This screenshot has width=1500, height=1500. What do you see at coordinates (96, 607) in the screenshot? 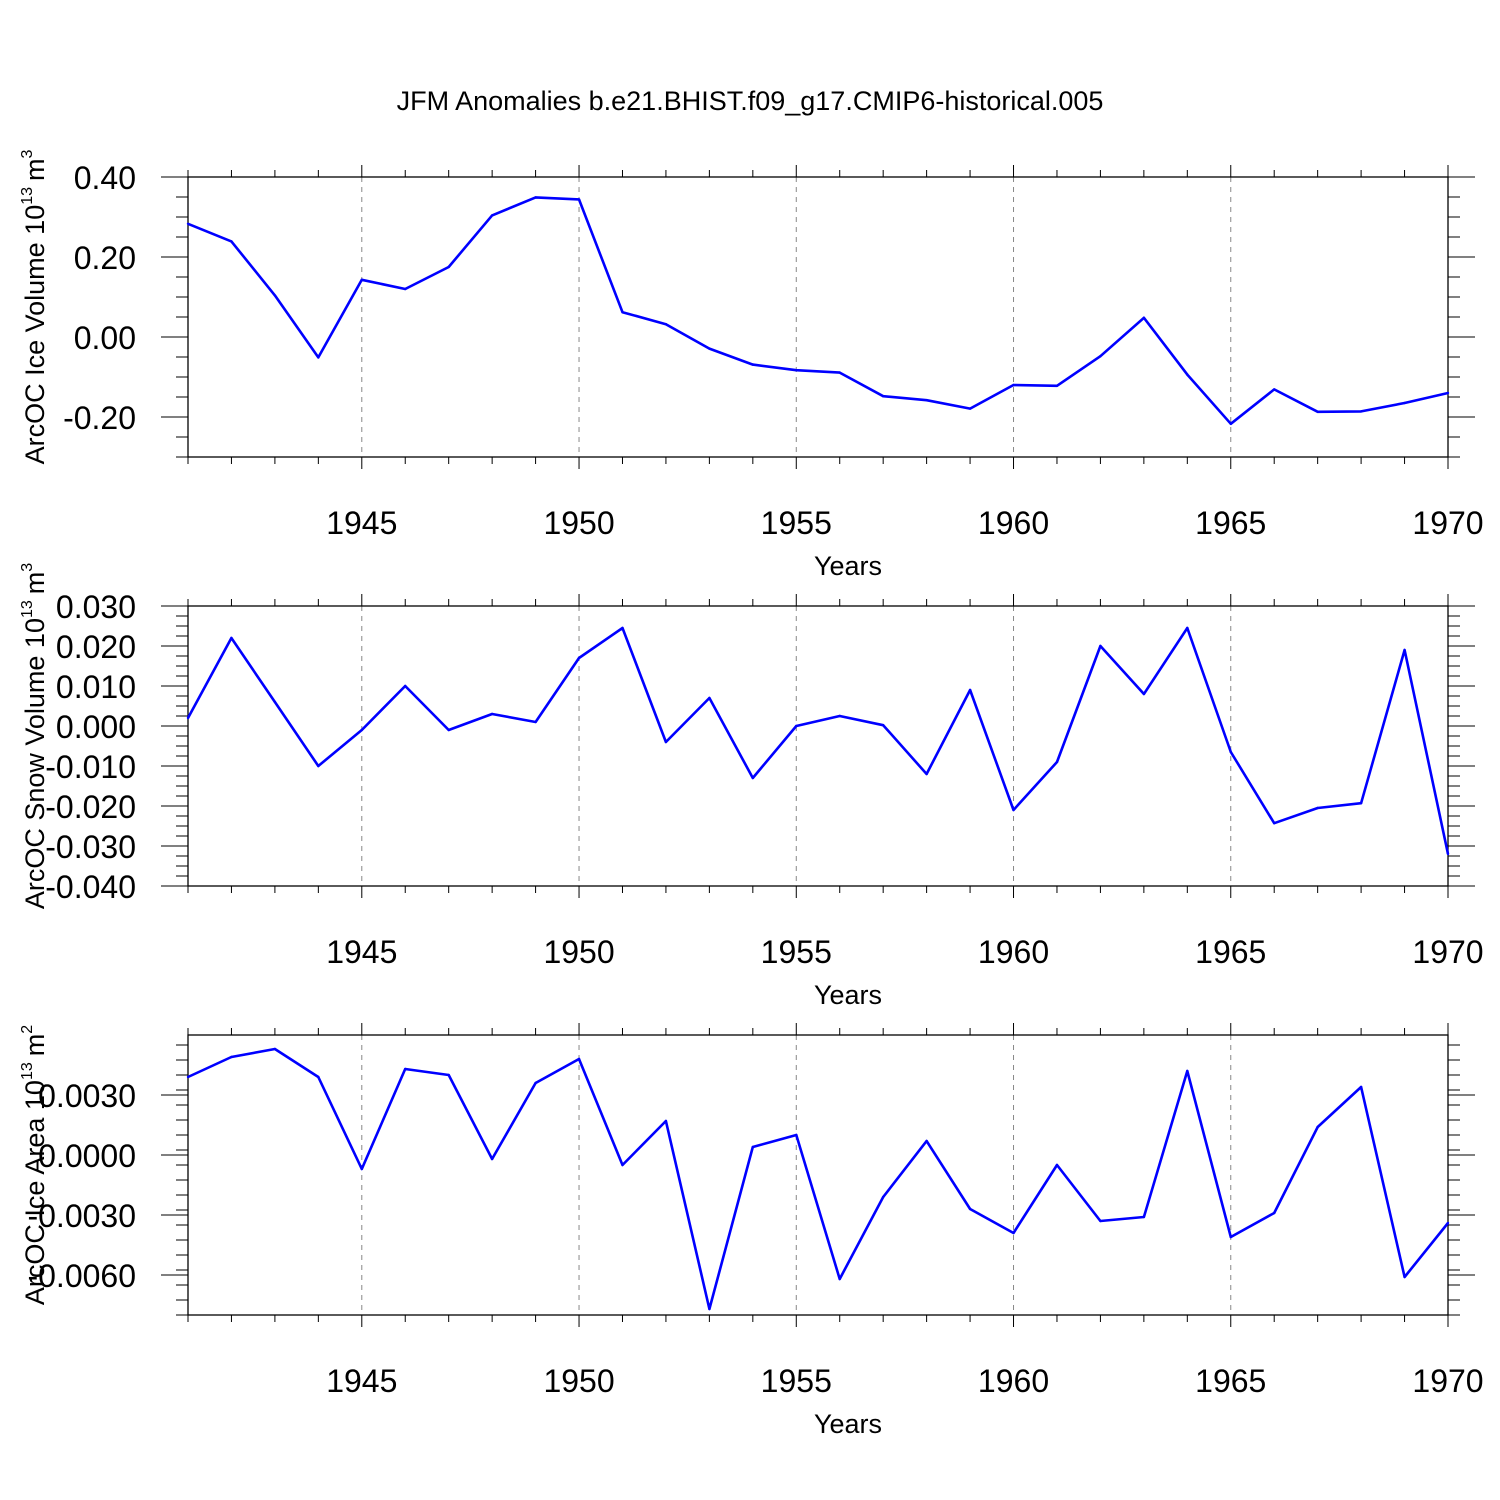
I see `y-tick-label: 0.030` at bounding box center [96, 607].